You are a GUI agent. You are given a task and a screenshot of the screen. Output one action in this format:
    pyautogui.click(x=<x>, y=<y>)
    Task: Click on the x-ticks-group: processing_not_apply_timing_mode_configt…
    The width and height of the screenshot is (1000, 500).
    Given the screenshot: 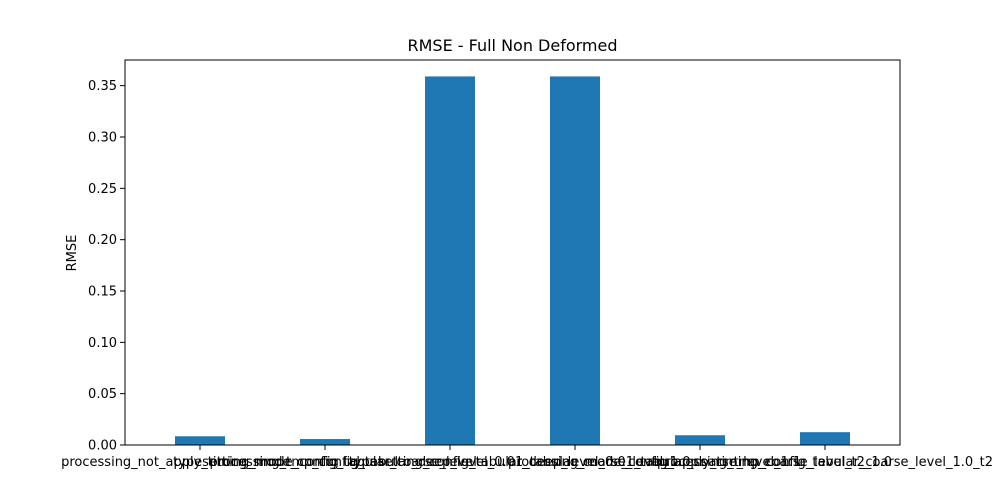 What is the action you would take?
    pyautogui.click(x=527, y=457)
    